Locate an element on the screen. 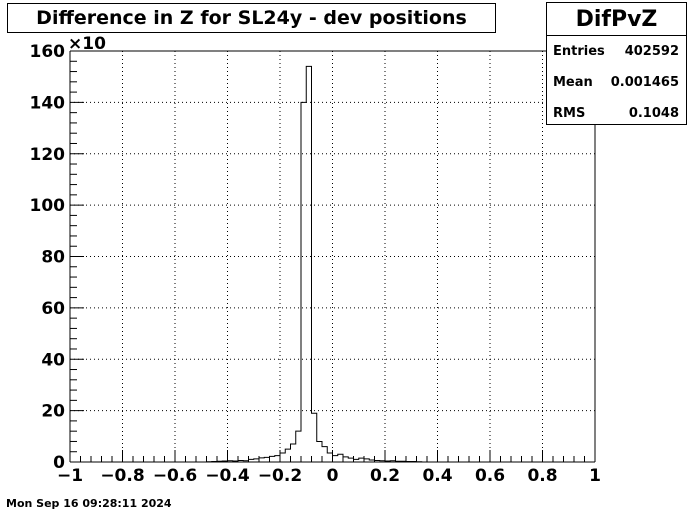 This screenshot has height=514, width=700. y-tick-label: 80 is located at coordinates (53, 258).